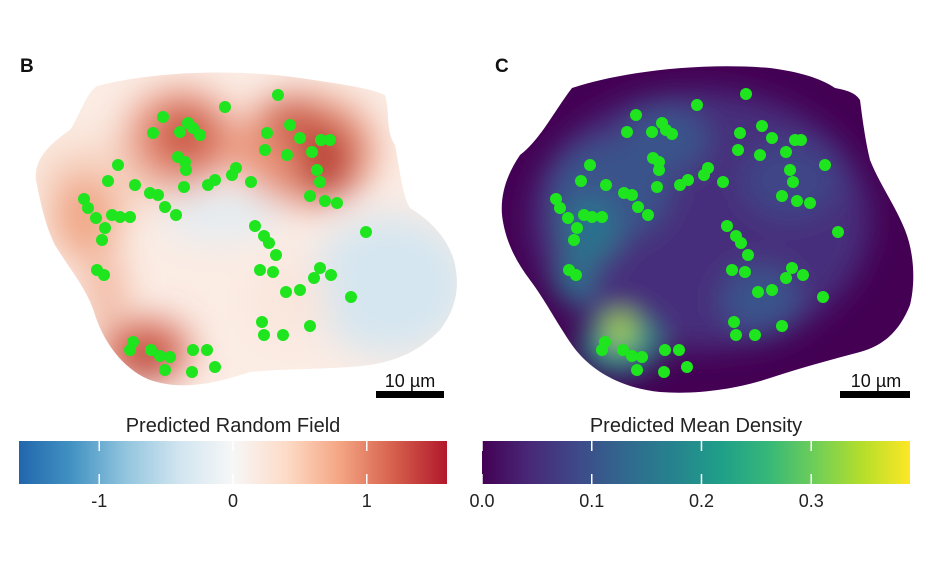  I want to click on colorbar-b-title: Predicted Random Field, so click(233, 426).